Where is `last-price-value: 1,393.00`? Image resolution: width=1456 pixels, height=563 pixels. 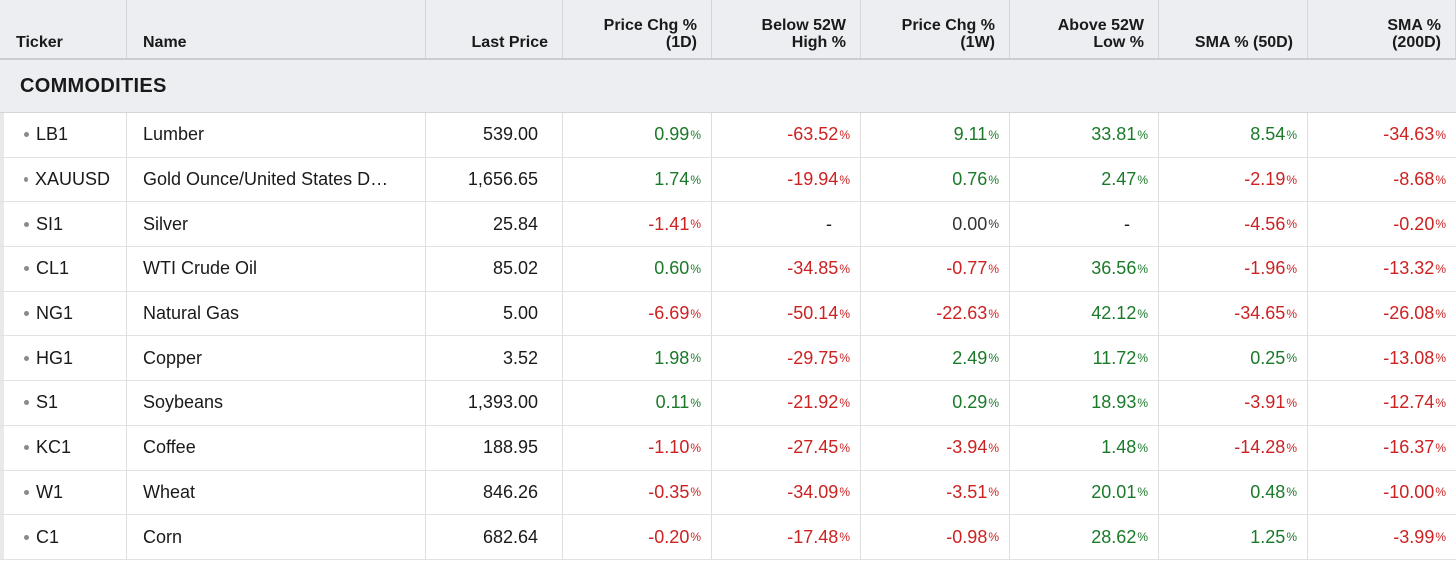
last-price-value: 1,393.00 is located at coordinates (502, 402).